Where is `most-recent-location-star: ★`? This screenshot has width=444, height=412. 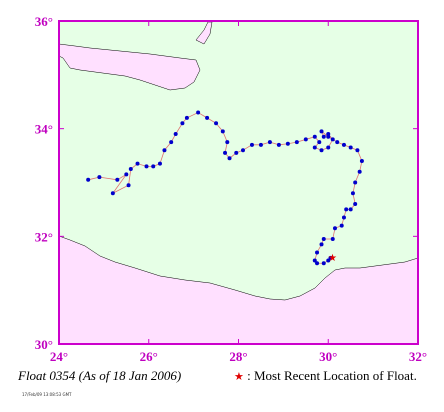 most-recent-location-star: ★ is located at coordinates (332, 258).